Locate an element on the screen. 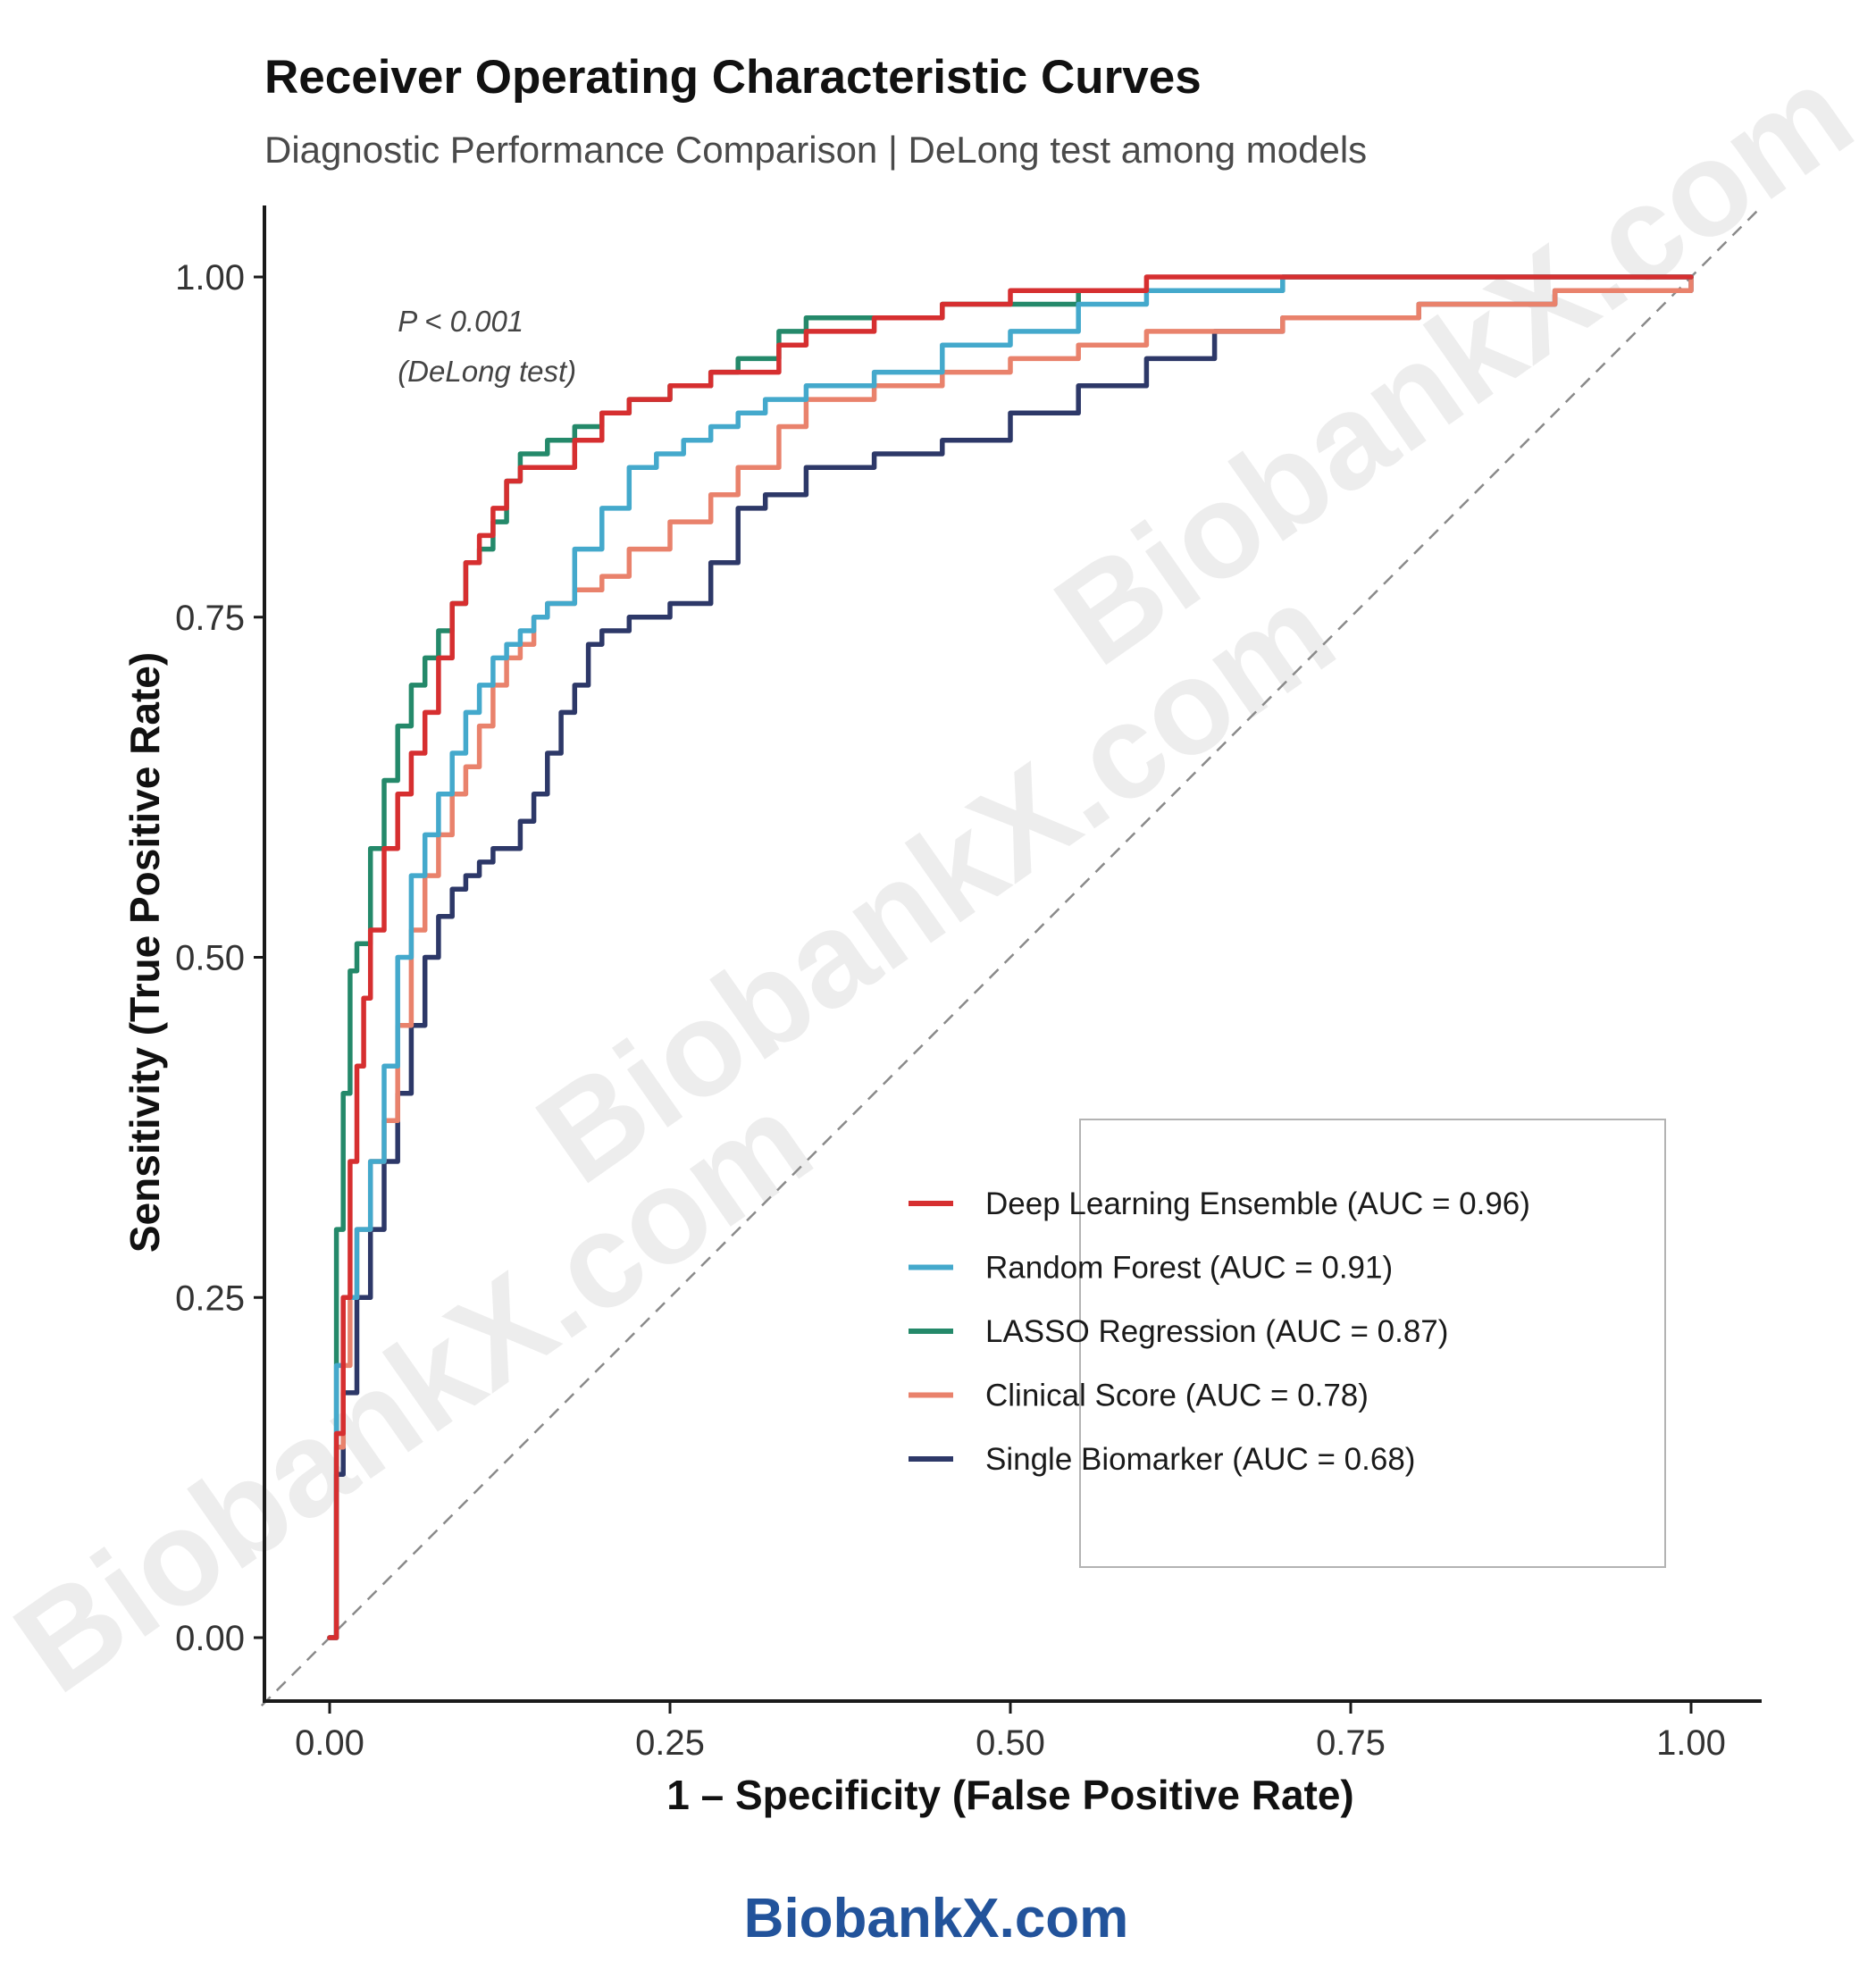 This screenshot has width=1876, height=1970. x-tick-label: 0.25 is located at coordinates (670, 1743).